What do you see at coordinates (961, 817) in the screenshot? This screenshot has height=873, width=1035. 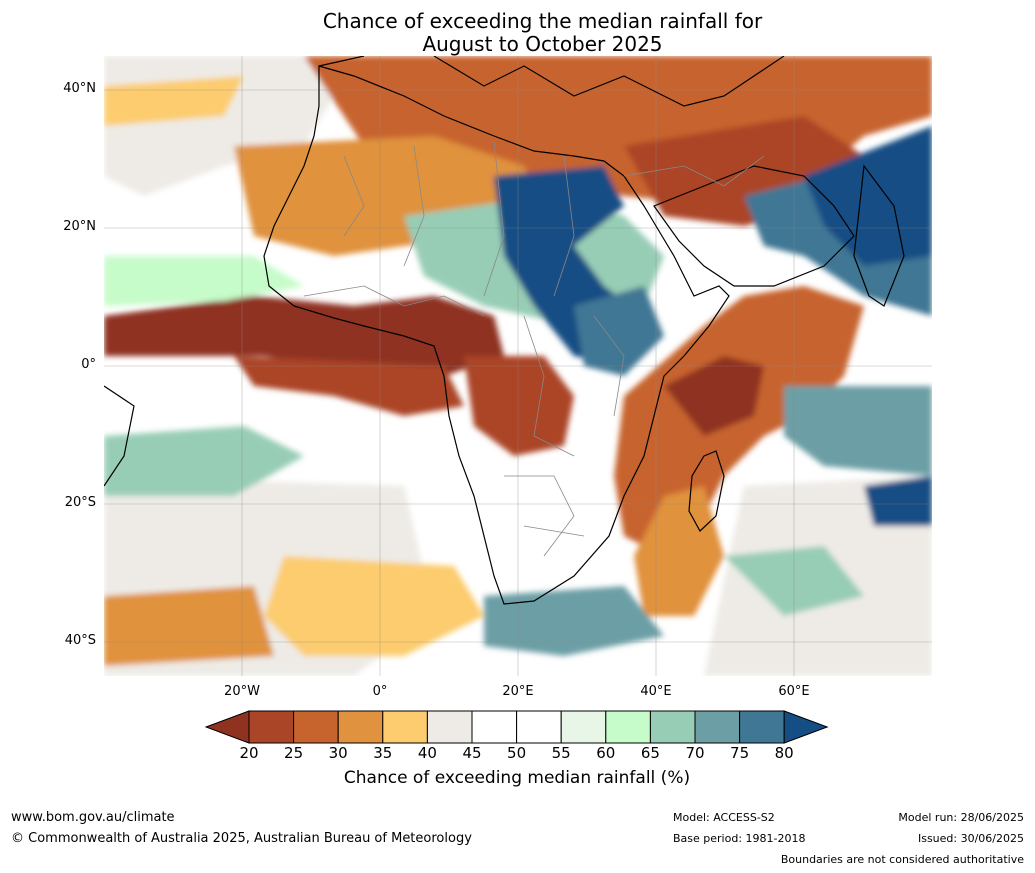 I see `model-run-date: Model run: 28/06/2025` at bounding box center [961, 817].